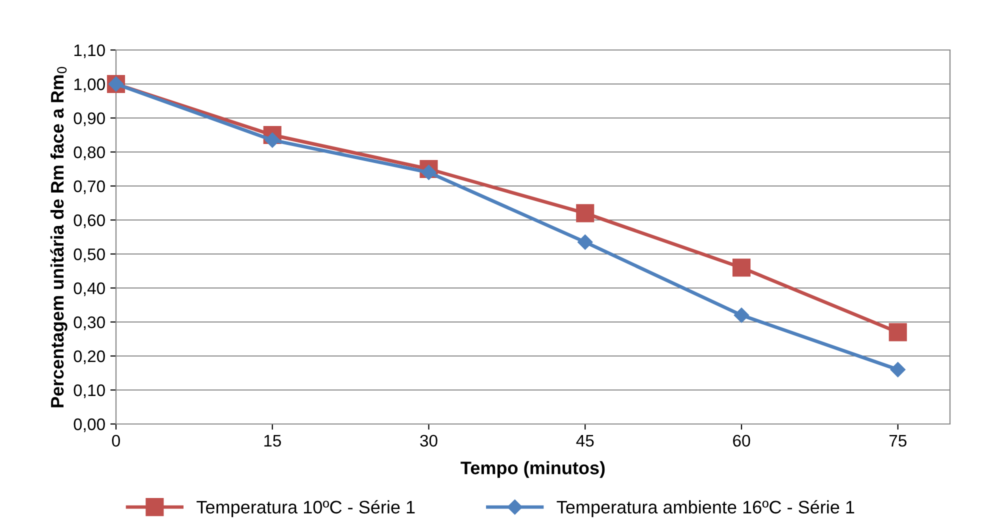 This screenshot has height=530, width=992. Describe the element at coordinates (897, 441) in the screenshot. I see `x-tick-label: 75` at that location.